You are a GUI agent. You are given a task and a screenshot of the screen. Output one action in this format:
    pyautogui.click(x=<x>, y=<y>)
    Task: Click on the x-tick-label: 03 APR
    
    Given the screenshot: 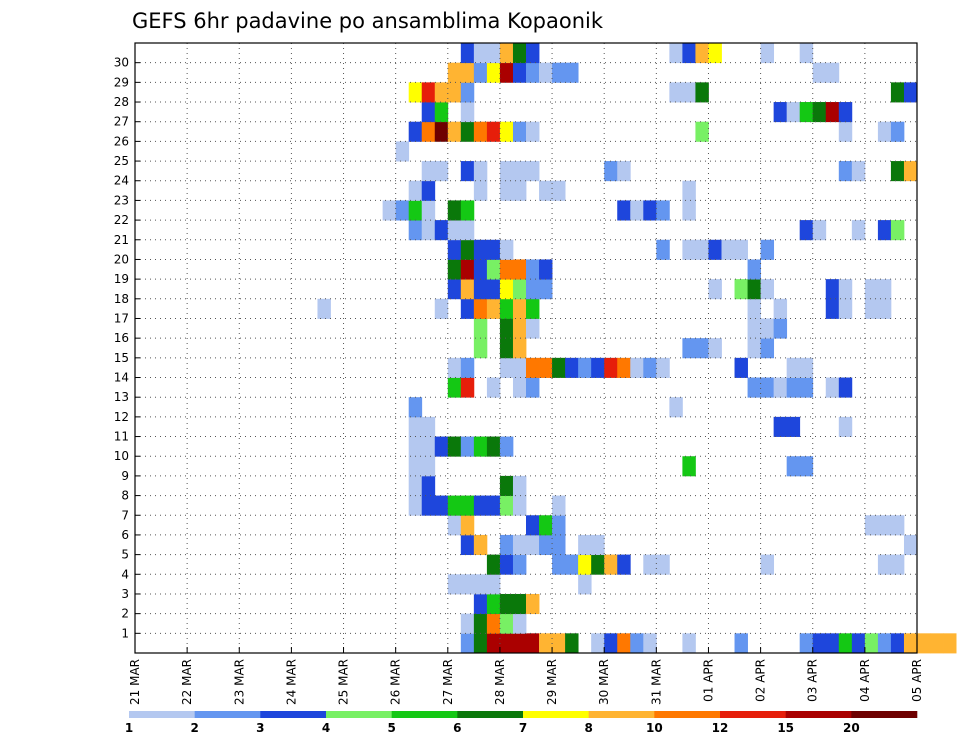 What is the action you would take?
    pyautogui.click(x=813, y=680)
    